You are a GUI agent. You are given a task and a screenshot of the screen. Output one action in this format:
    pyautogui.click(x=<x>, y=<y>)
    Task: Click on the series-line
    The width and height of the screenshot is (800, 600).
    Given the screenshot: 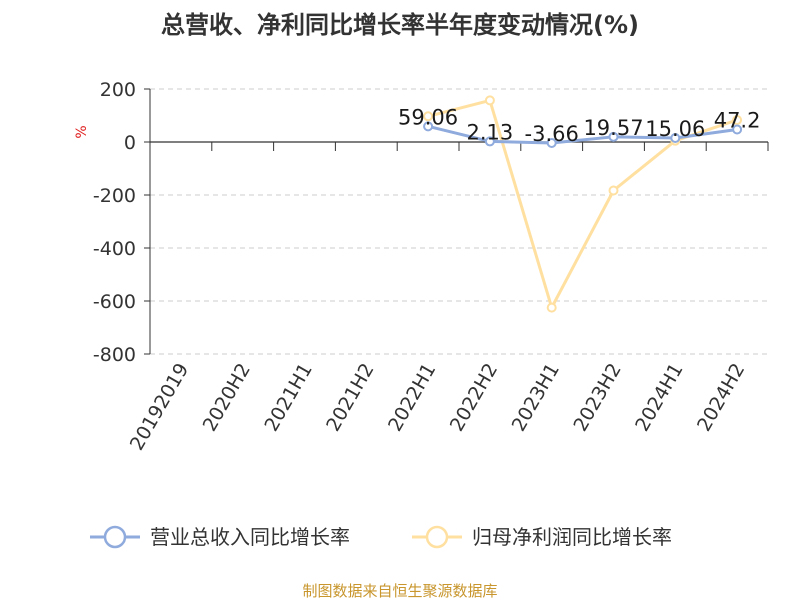 What is the action you would take?
    pyautogui.click(x=582, y=134)
    